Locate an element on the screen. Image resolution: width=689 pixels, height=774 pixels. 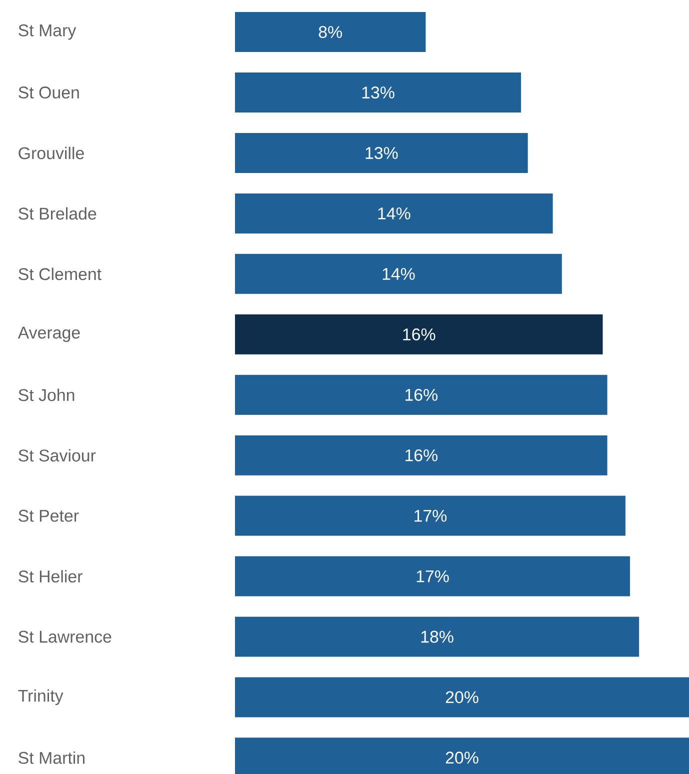
data-label: 8% is located at coordinates (330, 32).